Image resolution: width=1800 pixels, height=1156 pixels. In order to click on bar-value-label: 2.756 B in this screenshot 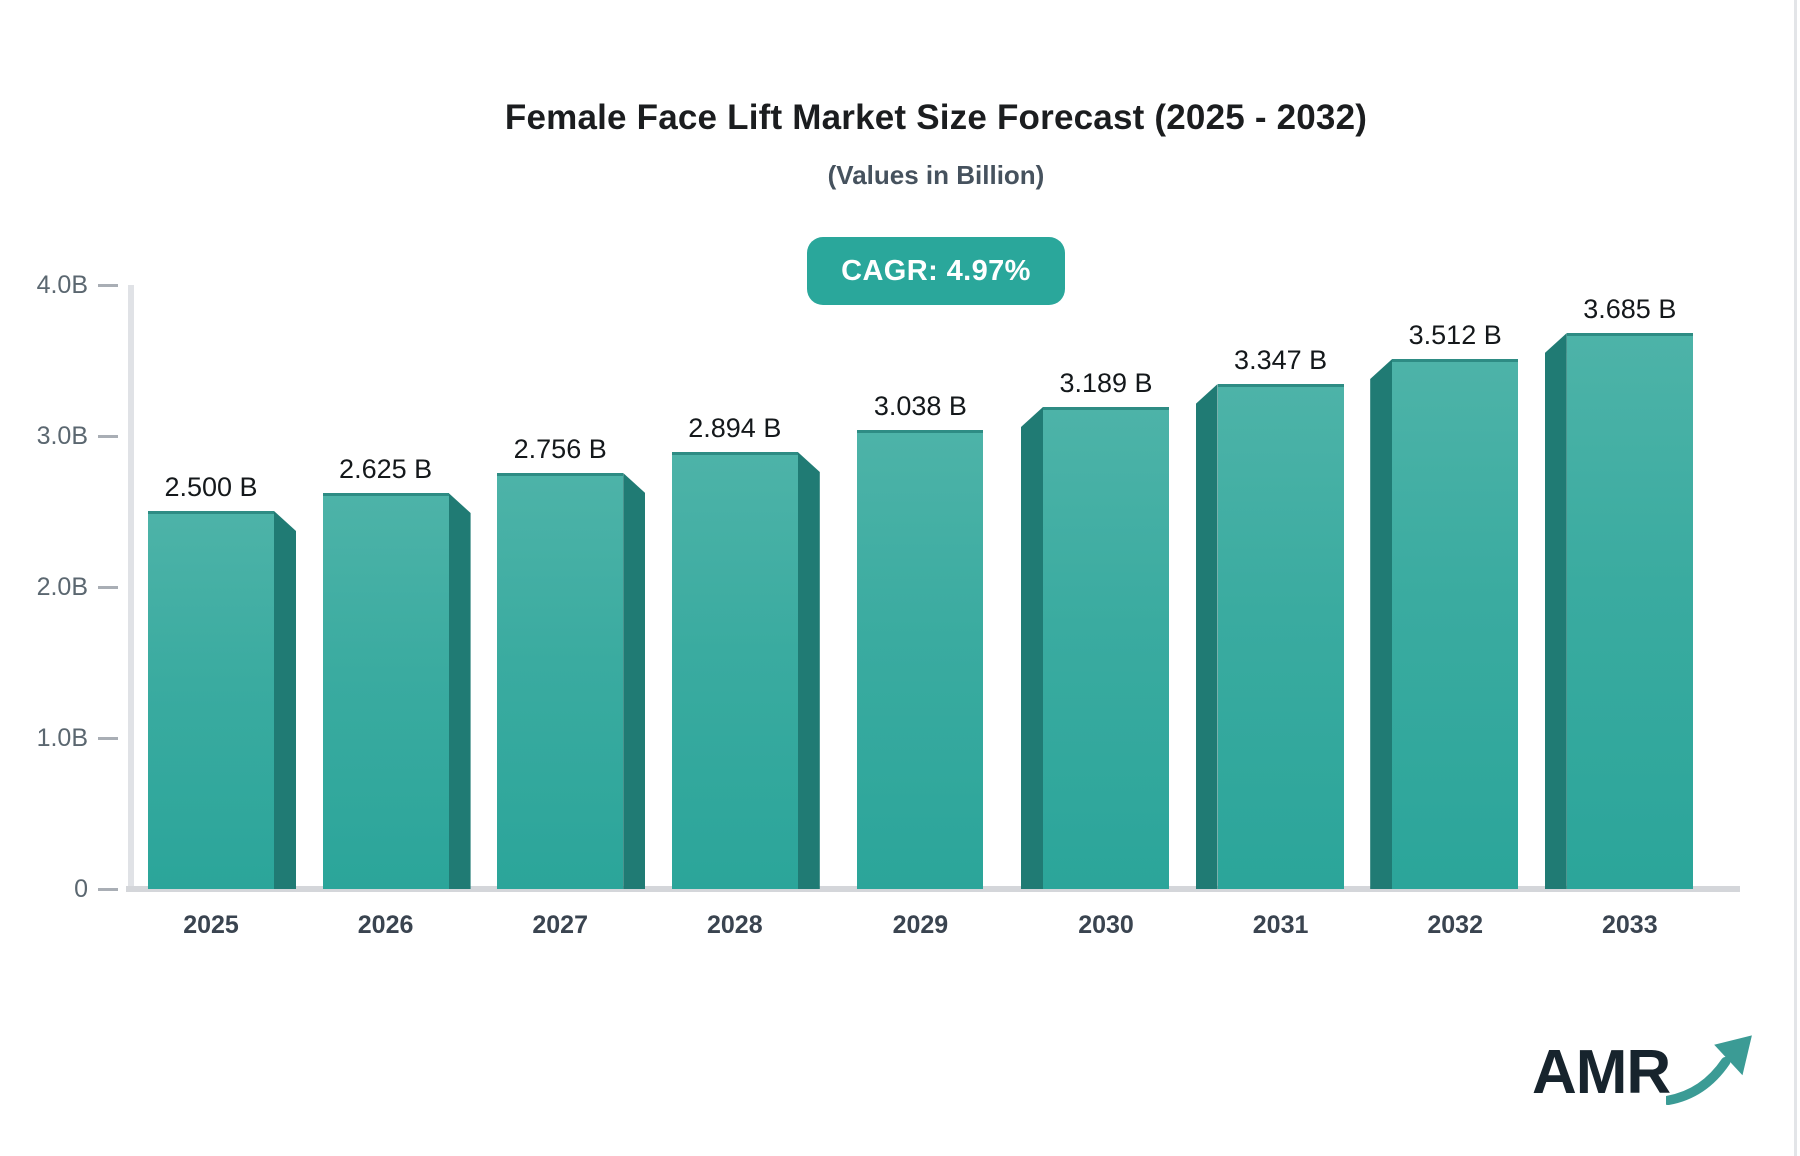, I will do `click(560, 449)`.